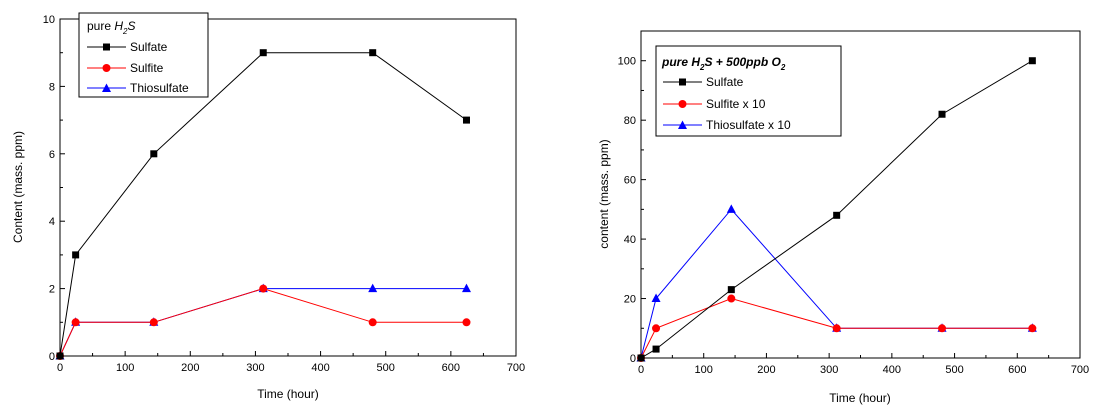  What do you see at coordinates (630, 300) in the screenshot?
I see `y-tick-label: 20` at bounding box center [630, 300].